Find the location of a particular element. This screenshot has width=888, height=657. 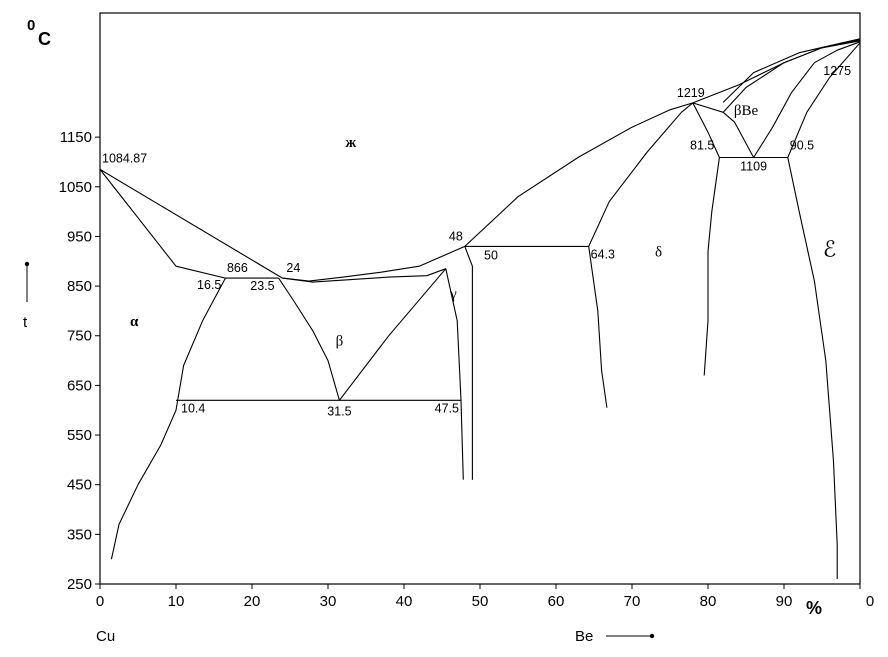

y-tick-label: 850 is located at coordinates (79, 286).